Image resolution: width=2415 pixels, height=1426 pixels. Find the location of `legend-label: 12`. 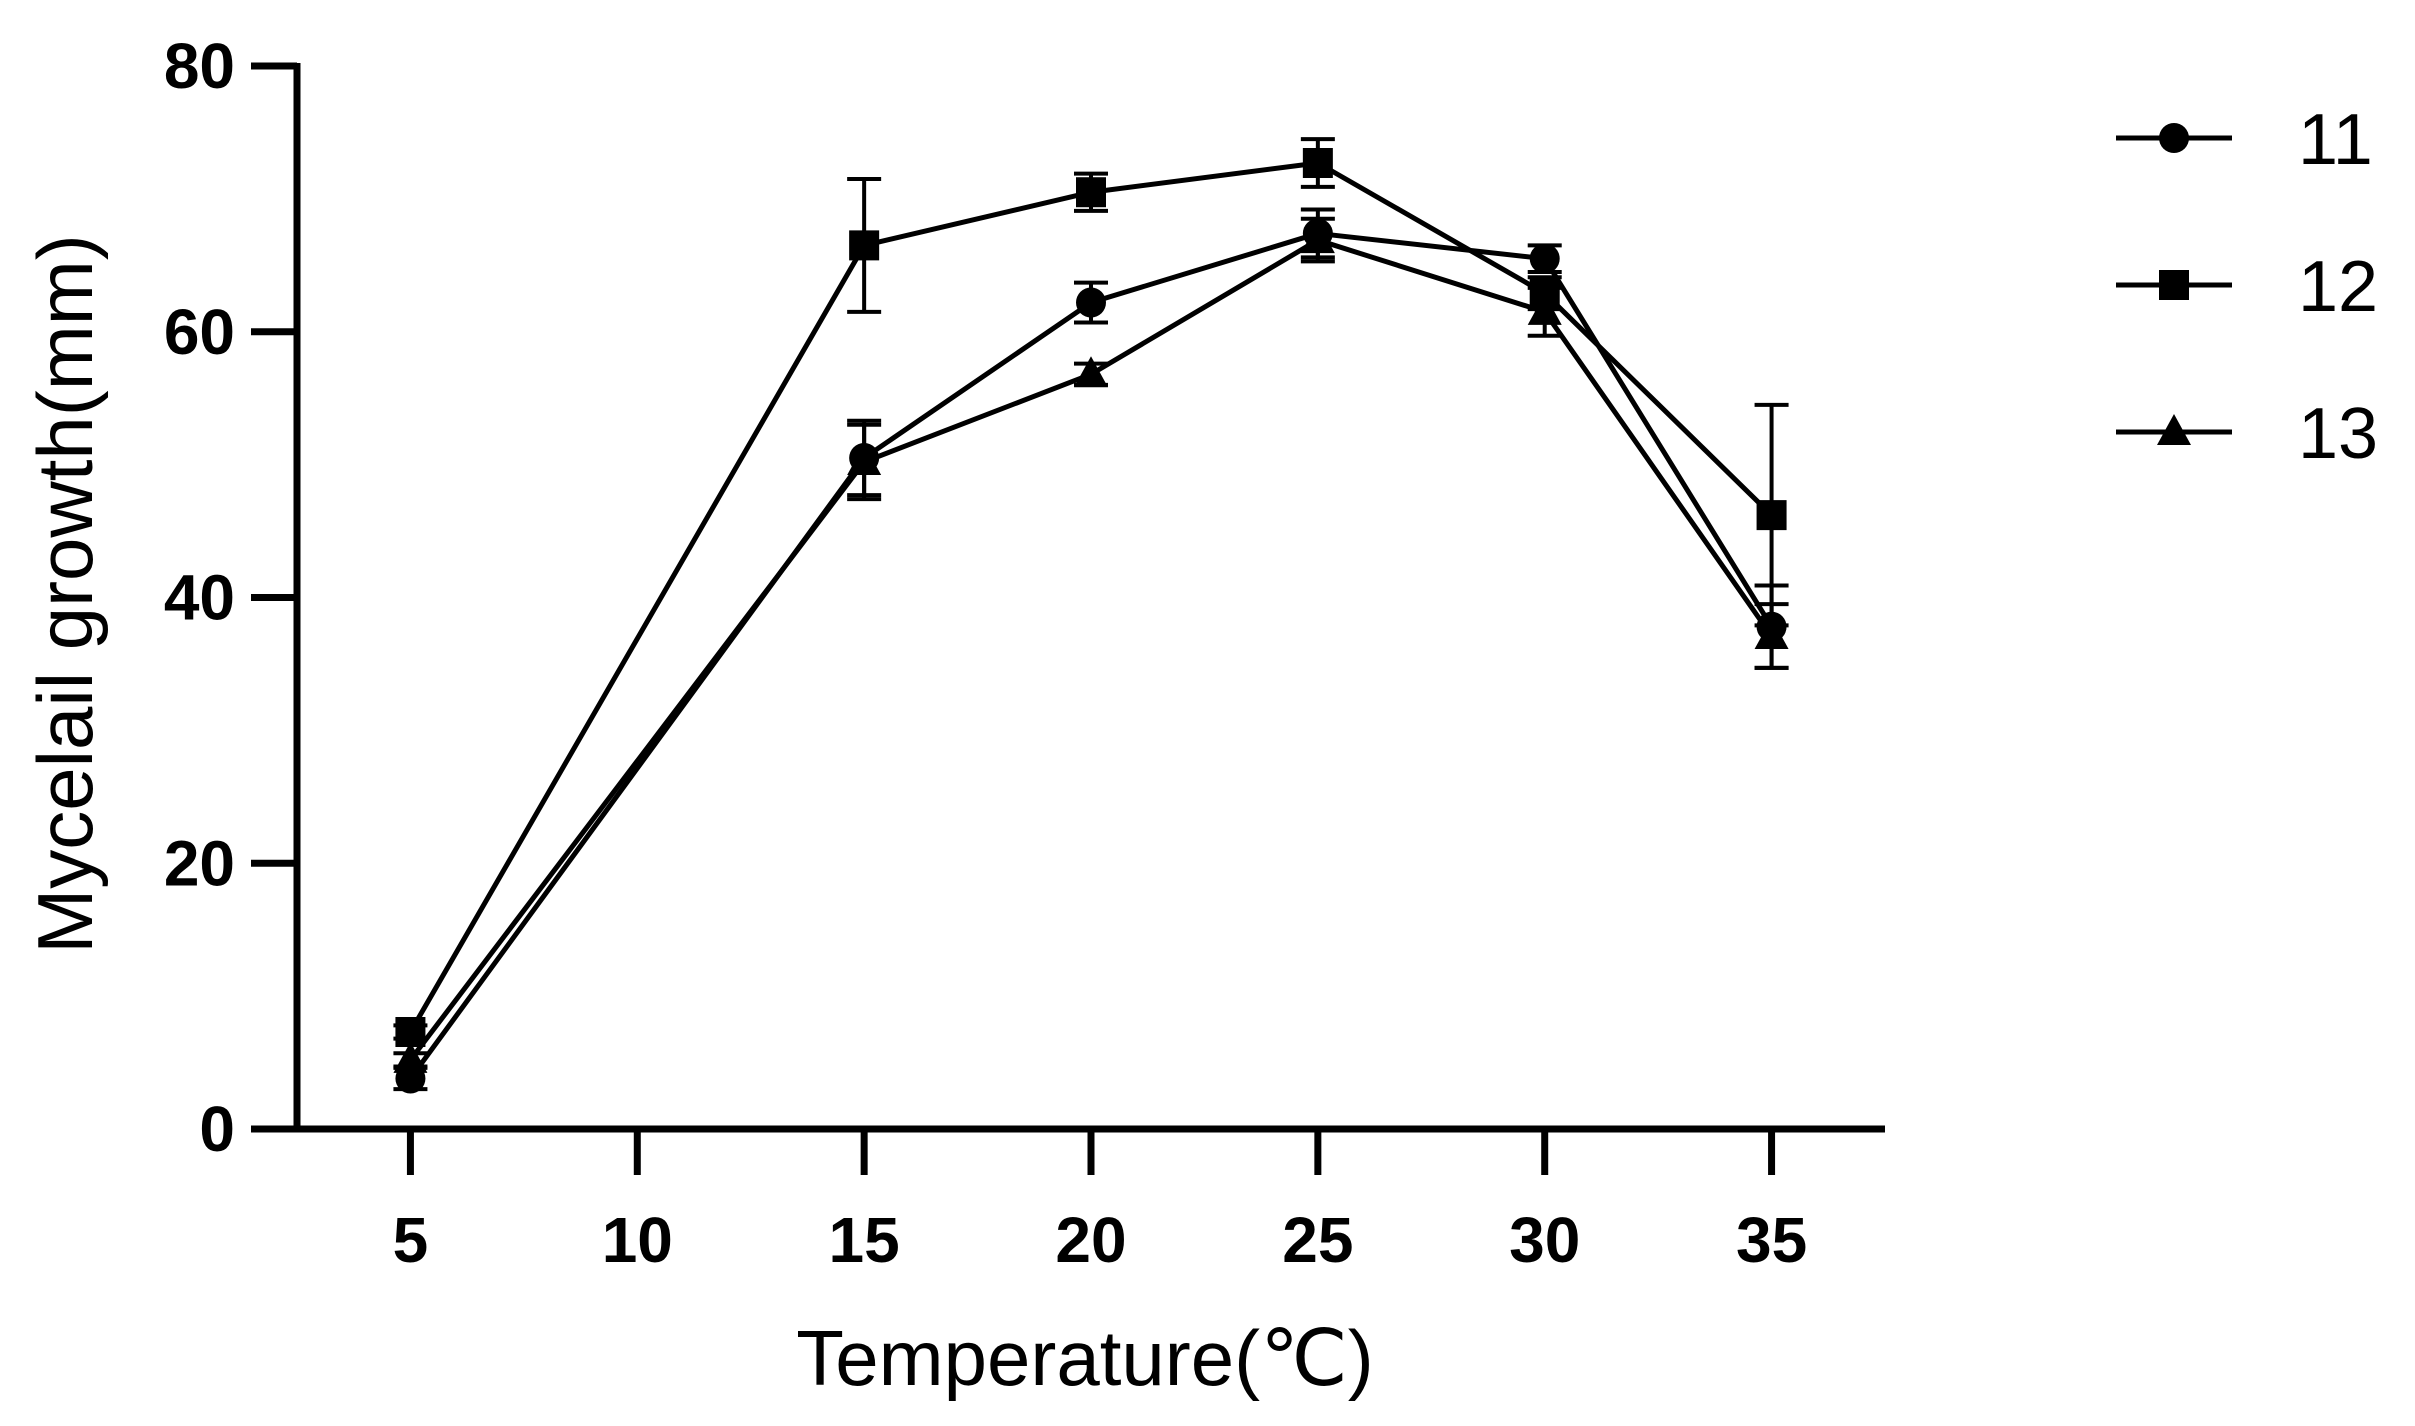

legend-label: 12 is located at coordinates (2338, 287).